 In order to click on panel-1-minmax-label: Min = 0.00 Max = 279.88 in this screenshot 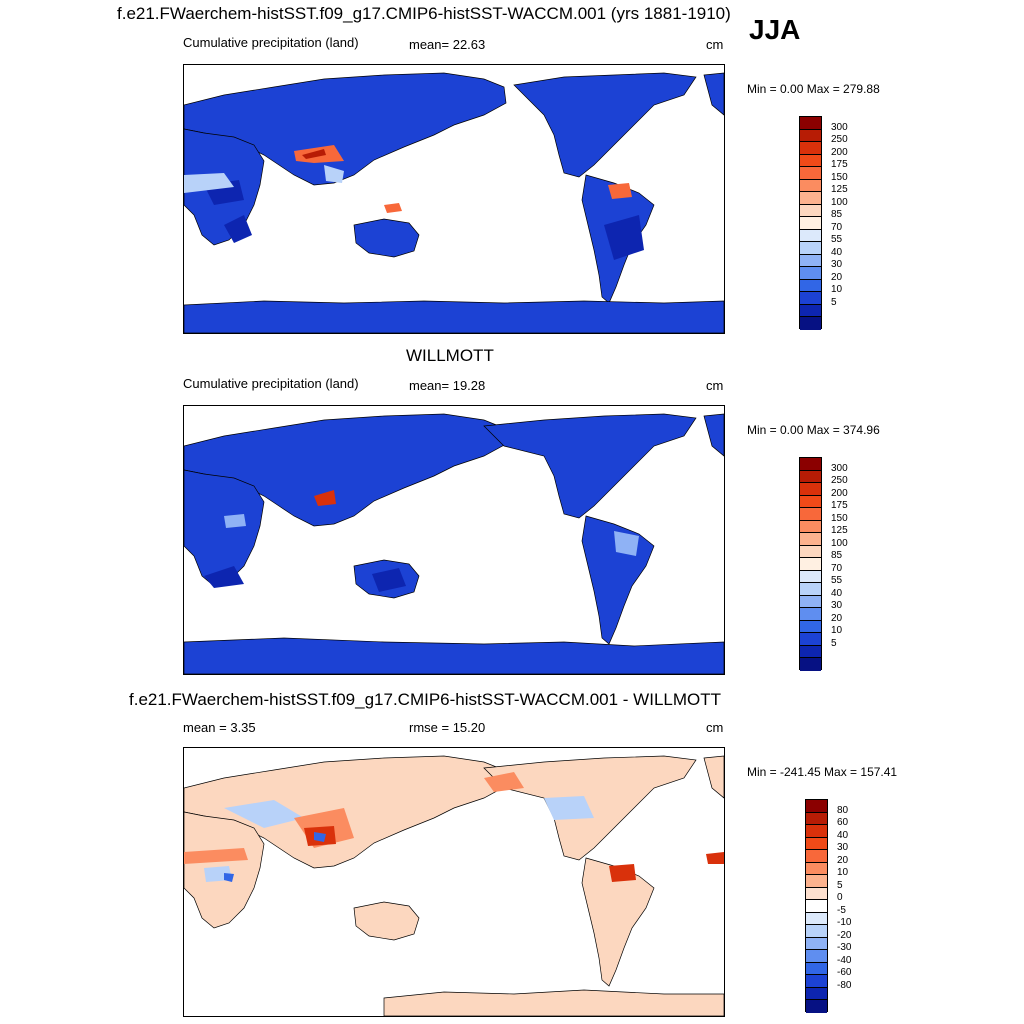, I will do `click(813, 89)`.